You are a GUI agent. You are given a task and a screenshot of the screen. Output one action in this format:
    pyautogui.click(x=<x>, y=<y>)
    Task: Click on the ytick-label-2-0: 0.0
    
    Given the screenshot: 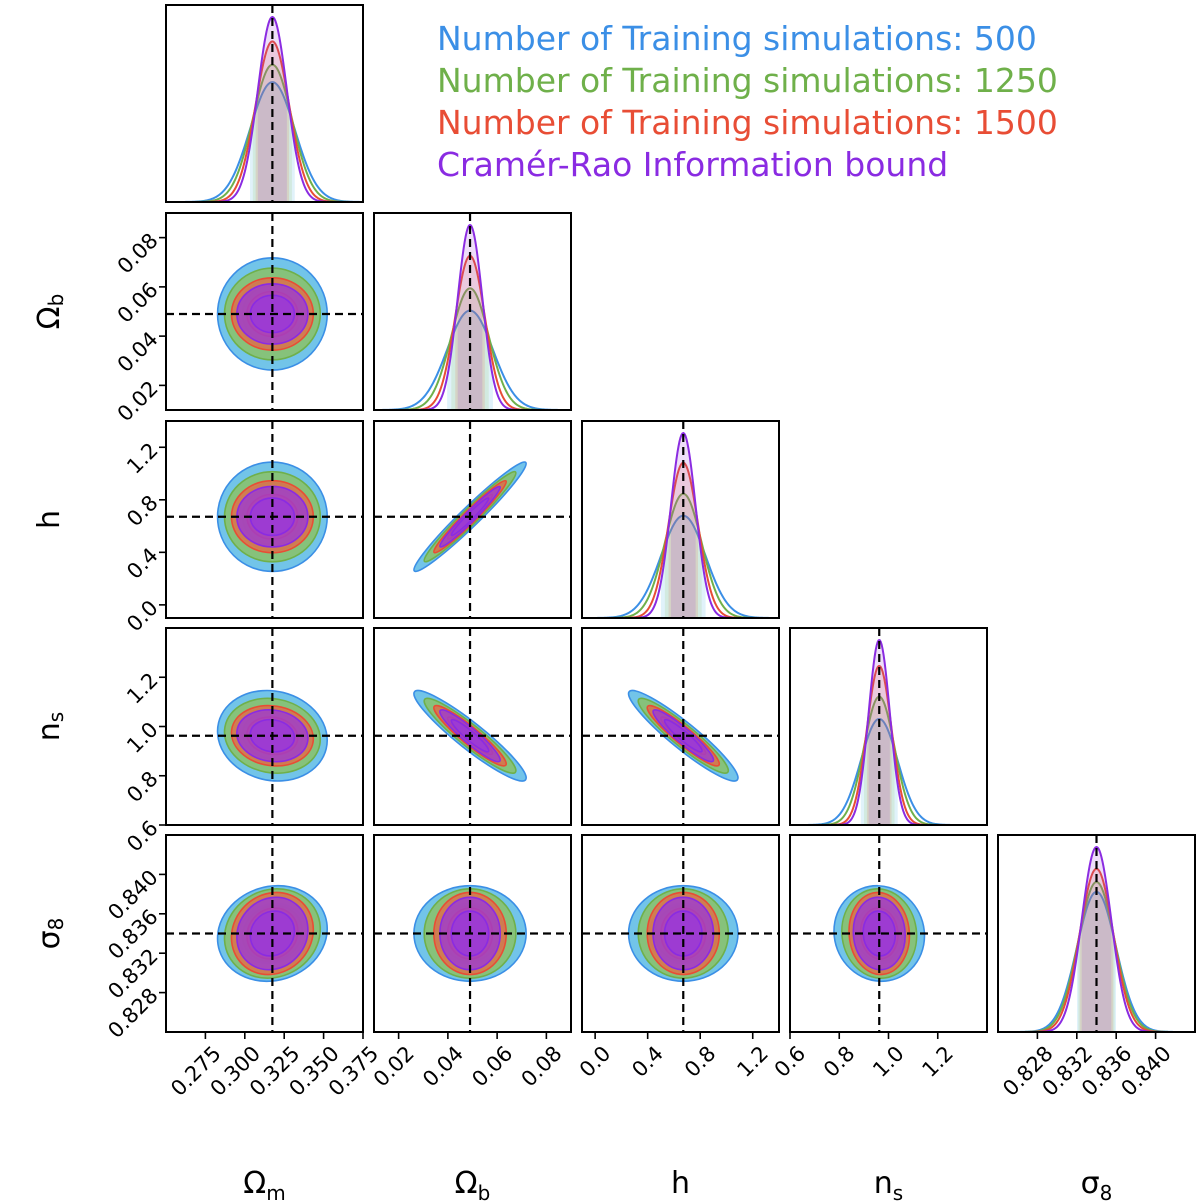 What is the action you would take?
    pyautogui.click(x=142, y=616)
    